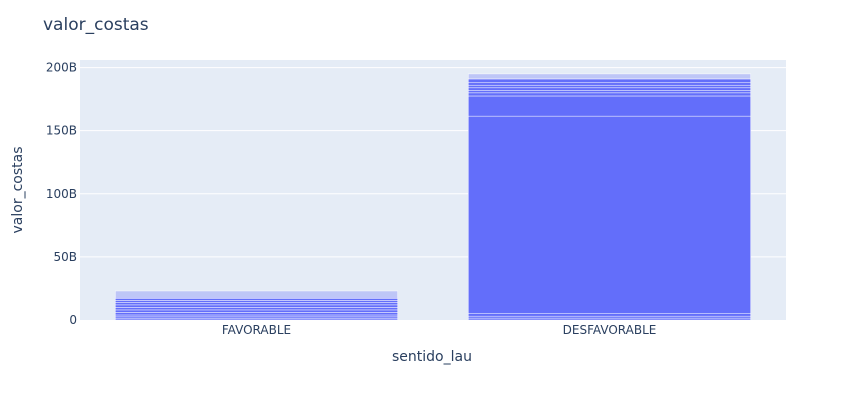 The image size is (865, 400). I want to click on y-tick-label: 150B, so click(61, 131).